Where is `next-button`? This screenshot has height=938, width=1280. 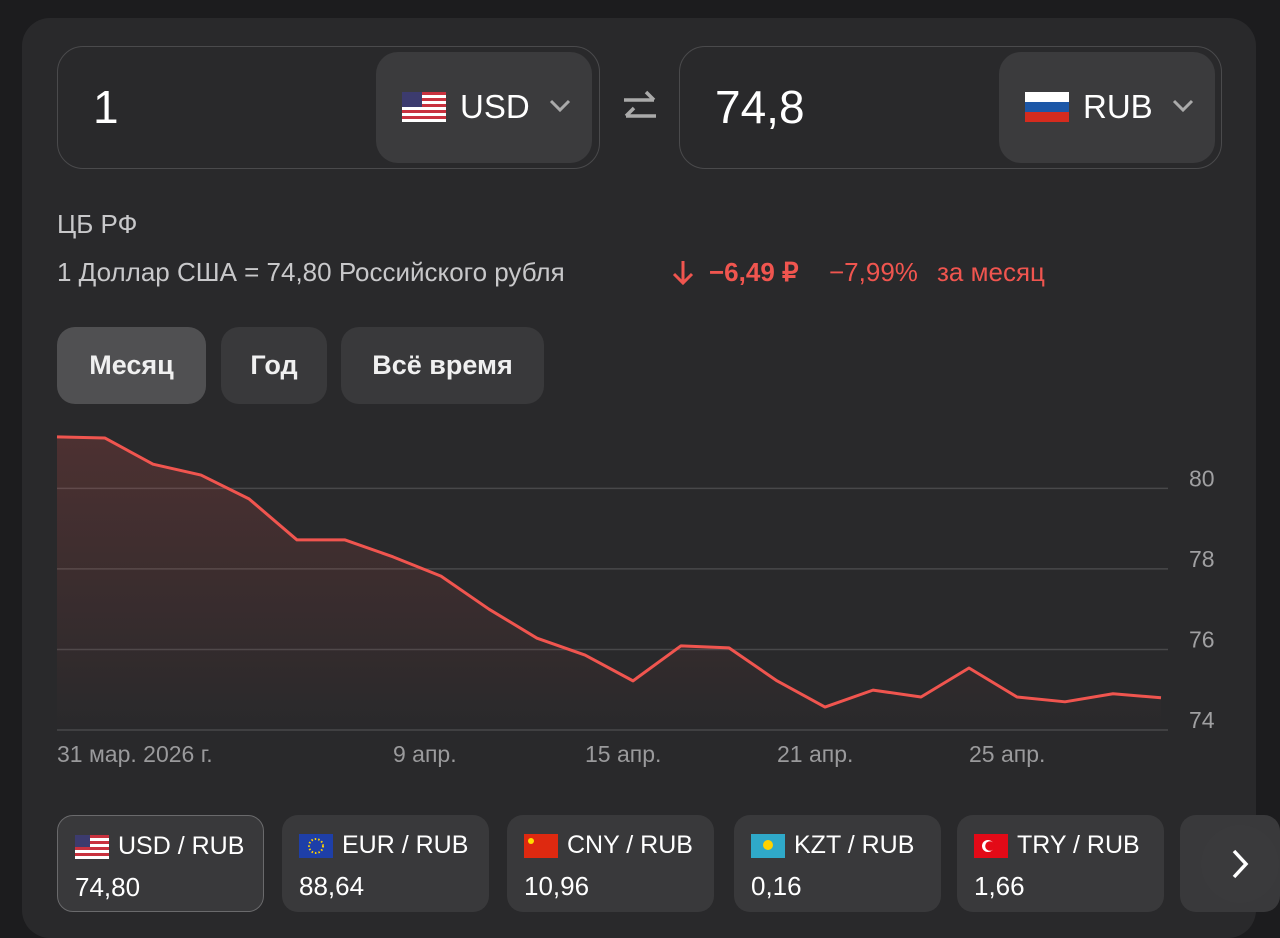
next-button is located at coordinates (1240, 864).